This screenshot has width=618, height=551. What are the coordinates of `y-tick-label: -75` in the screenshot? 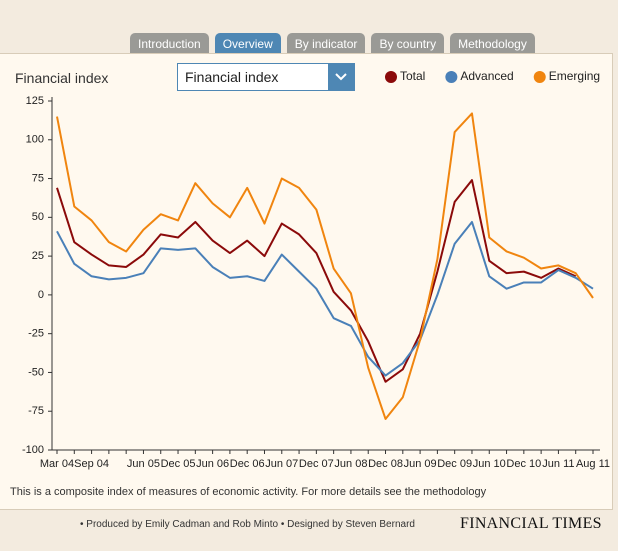 It's located at (36, 411).